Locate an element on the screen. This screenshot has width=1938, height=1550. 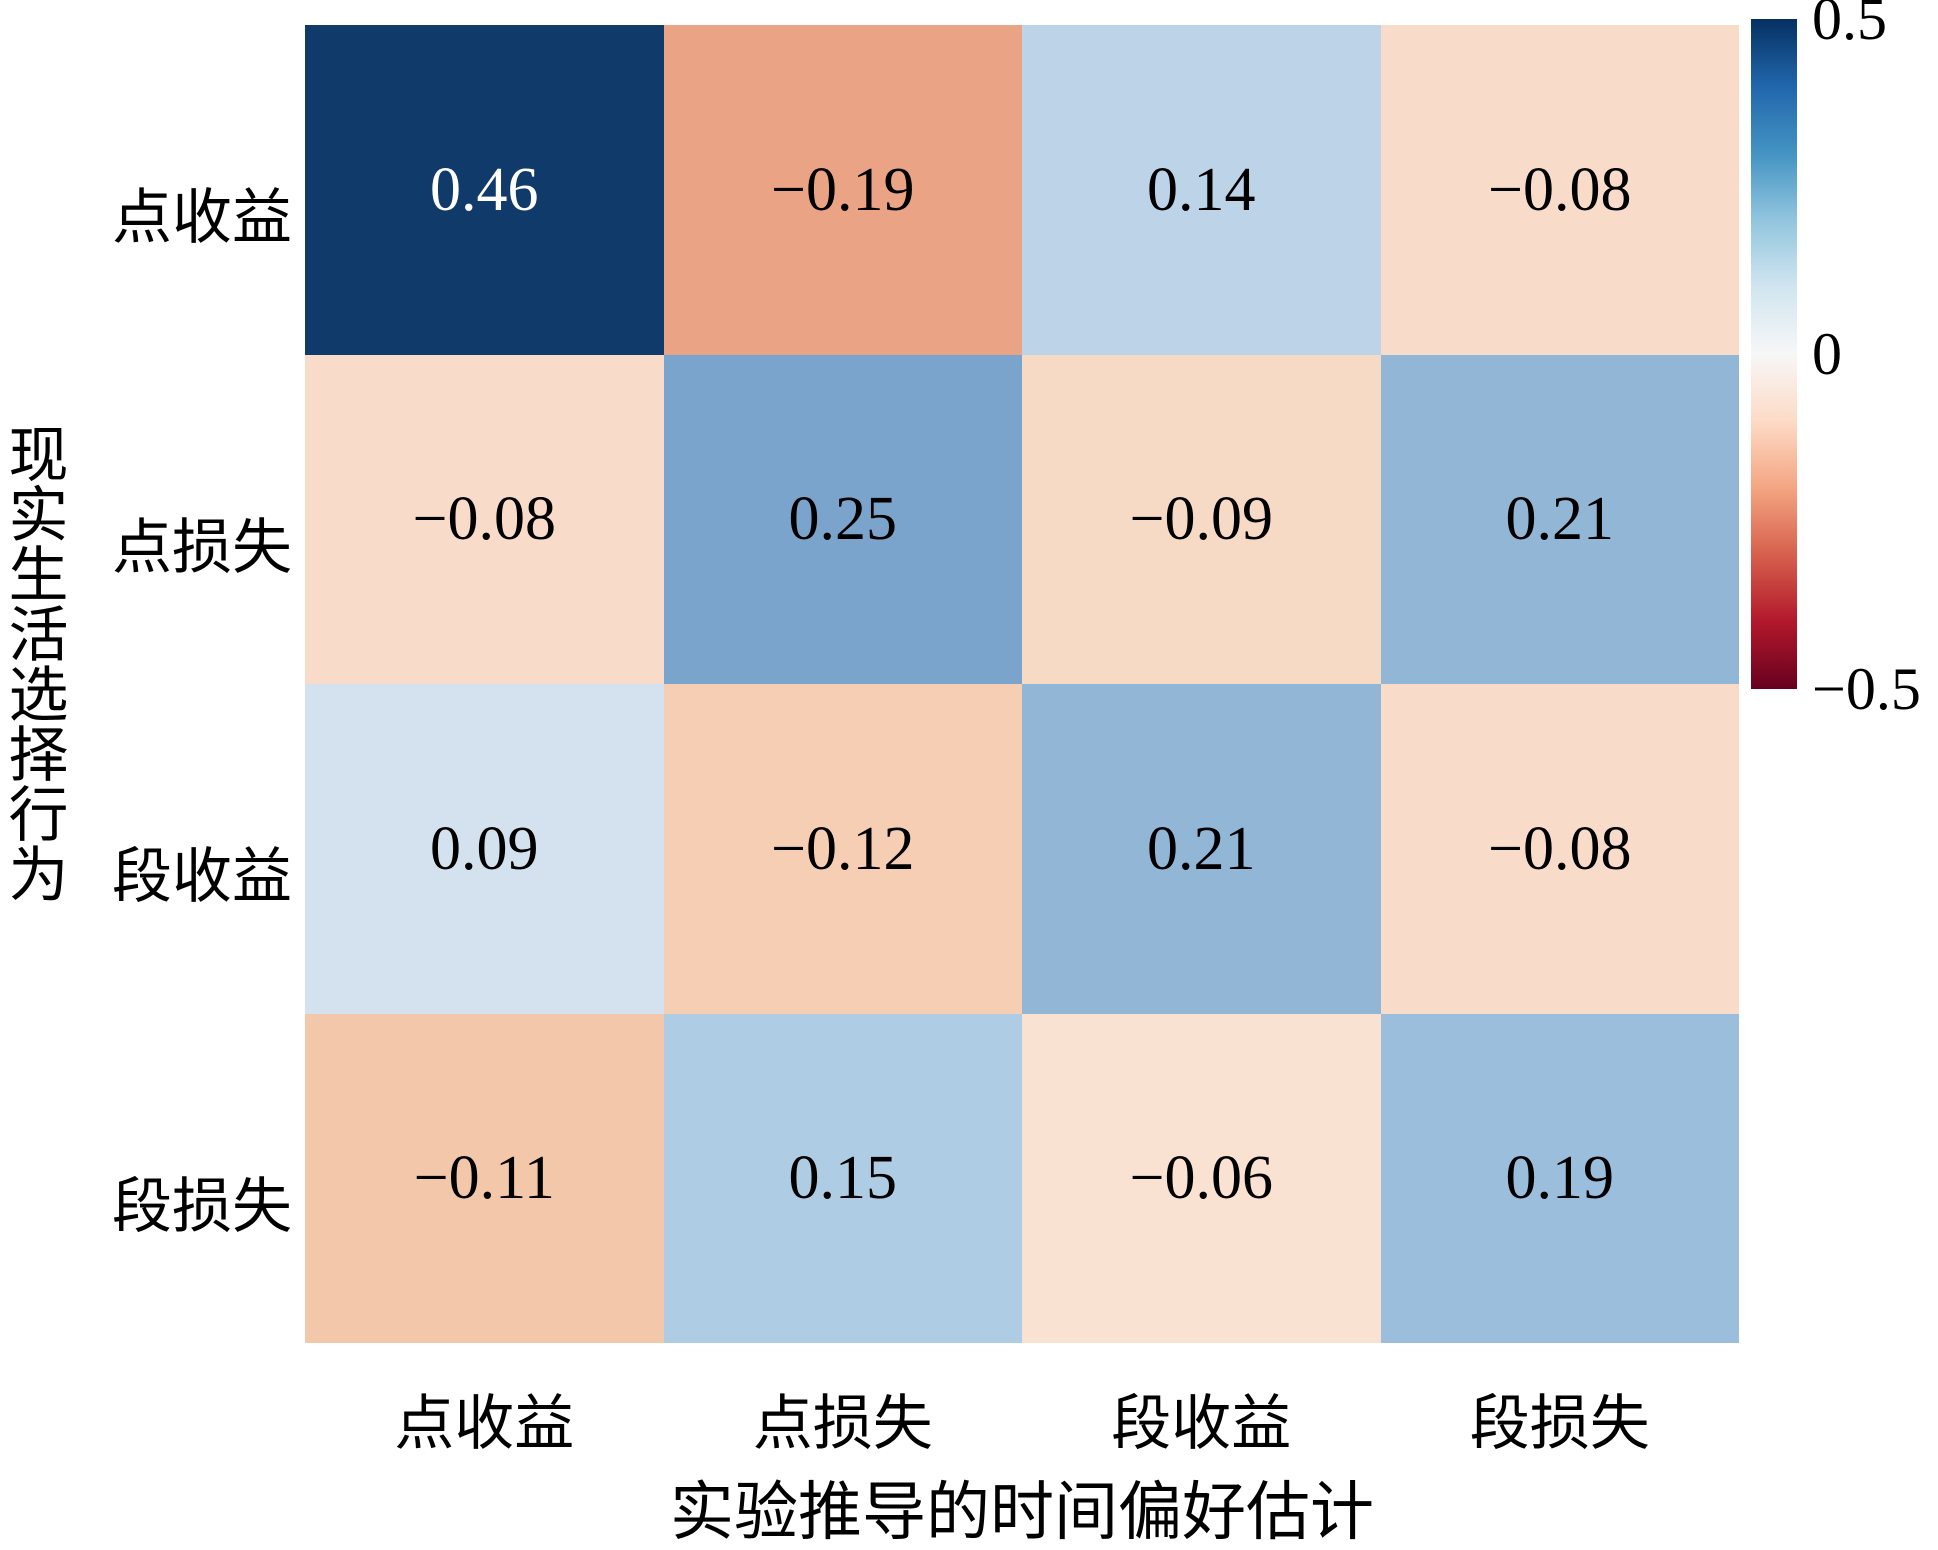
cell-value: 0.46 is located at coordinates (484, 189).